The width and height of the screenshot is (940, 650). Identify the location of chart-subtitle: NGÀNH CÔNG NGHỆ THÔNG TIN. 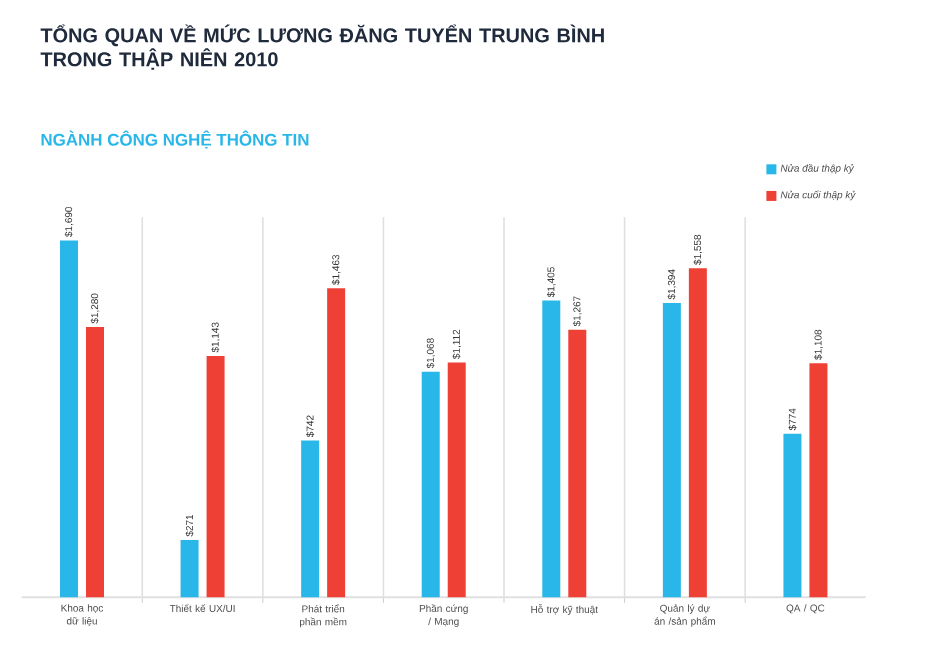
(175, 139).